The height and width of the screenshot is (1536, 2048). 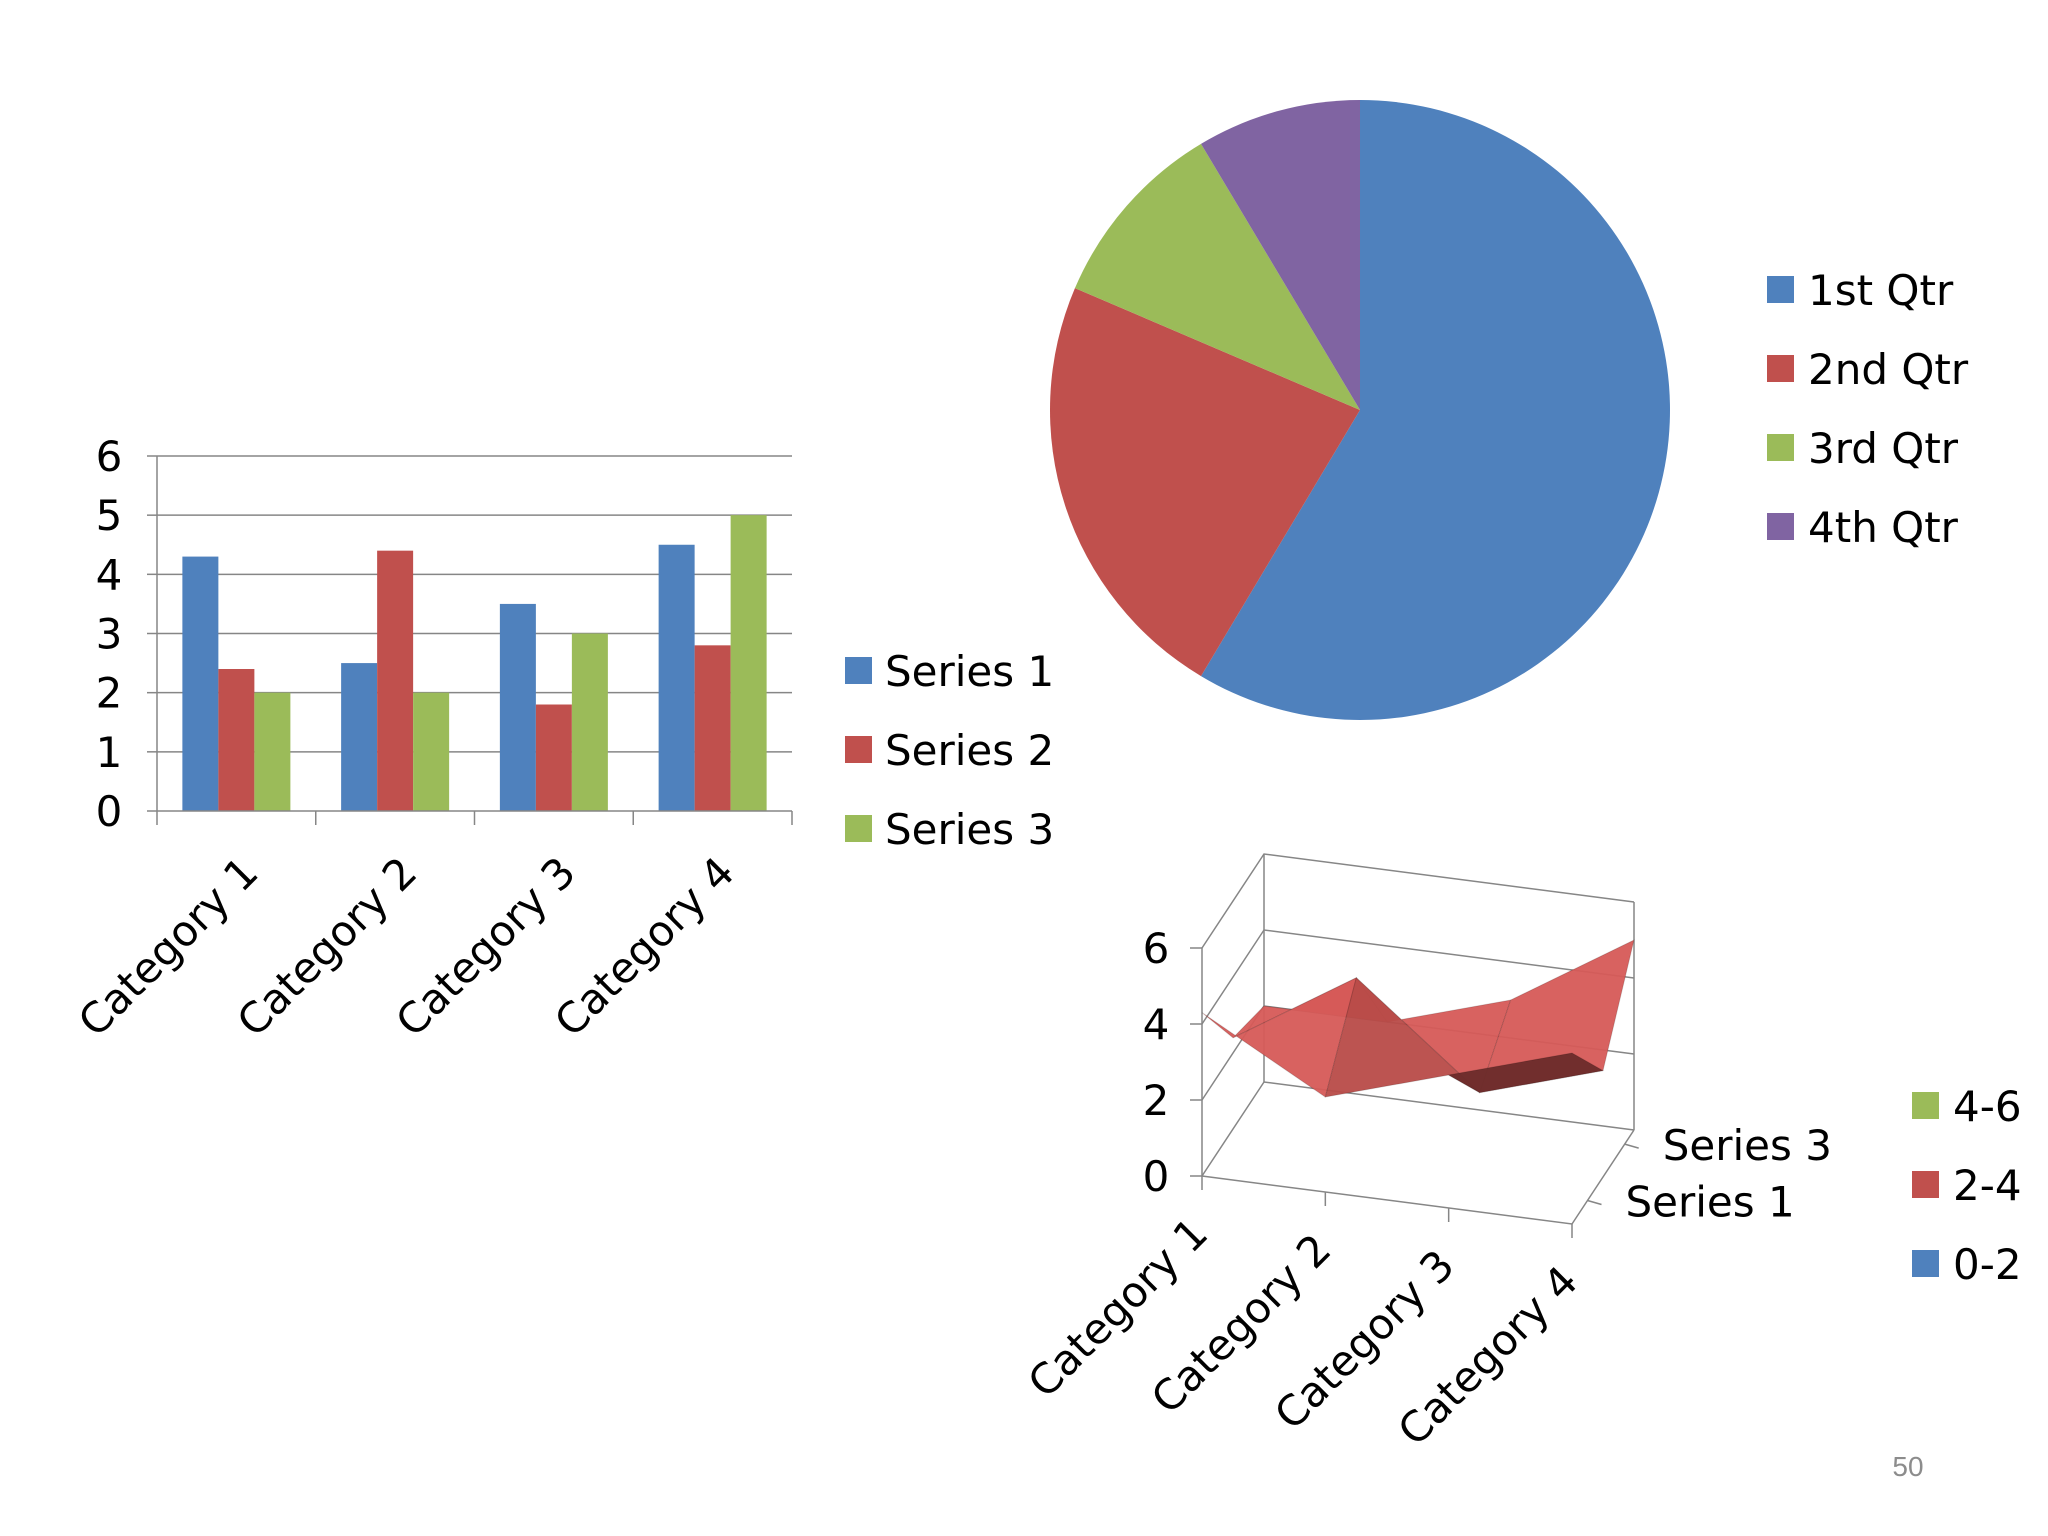 I want to click on bar-legend-label: Series 1, so click(x=969, y=671).